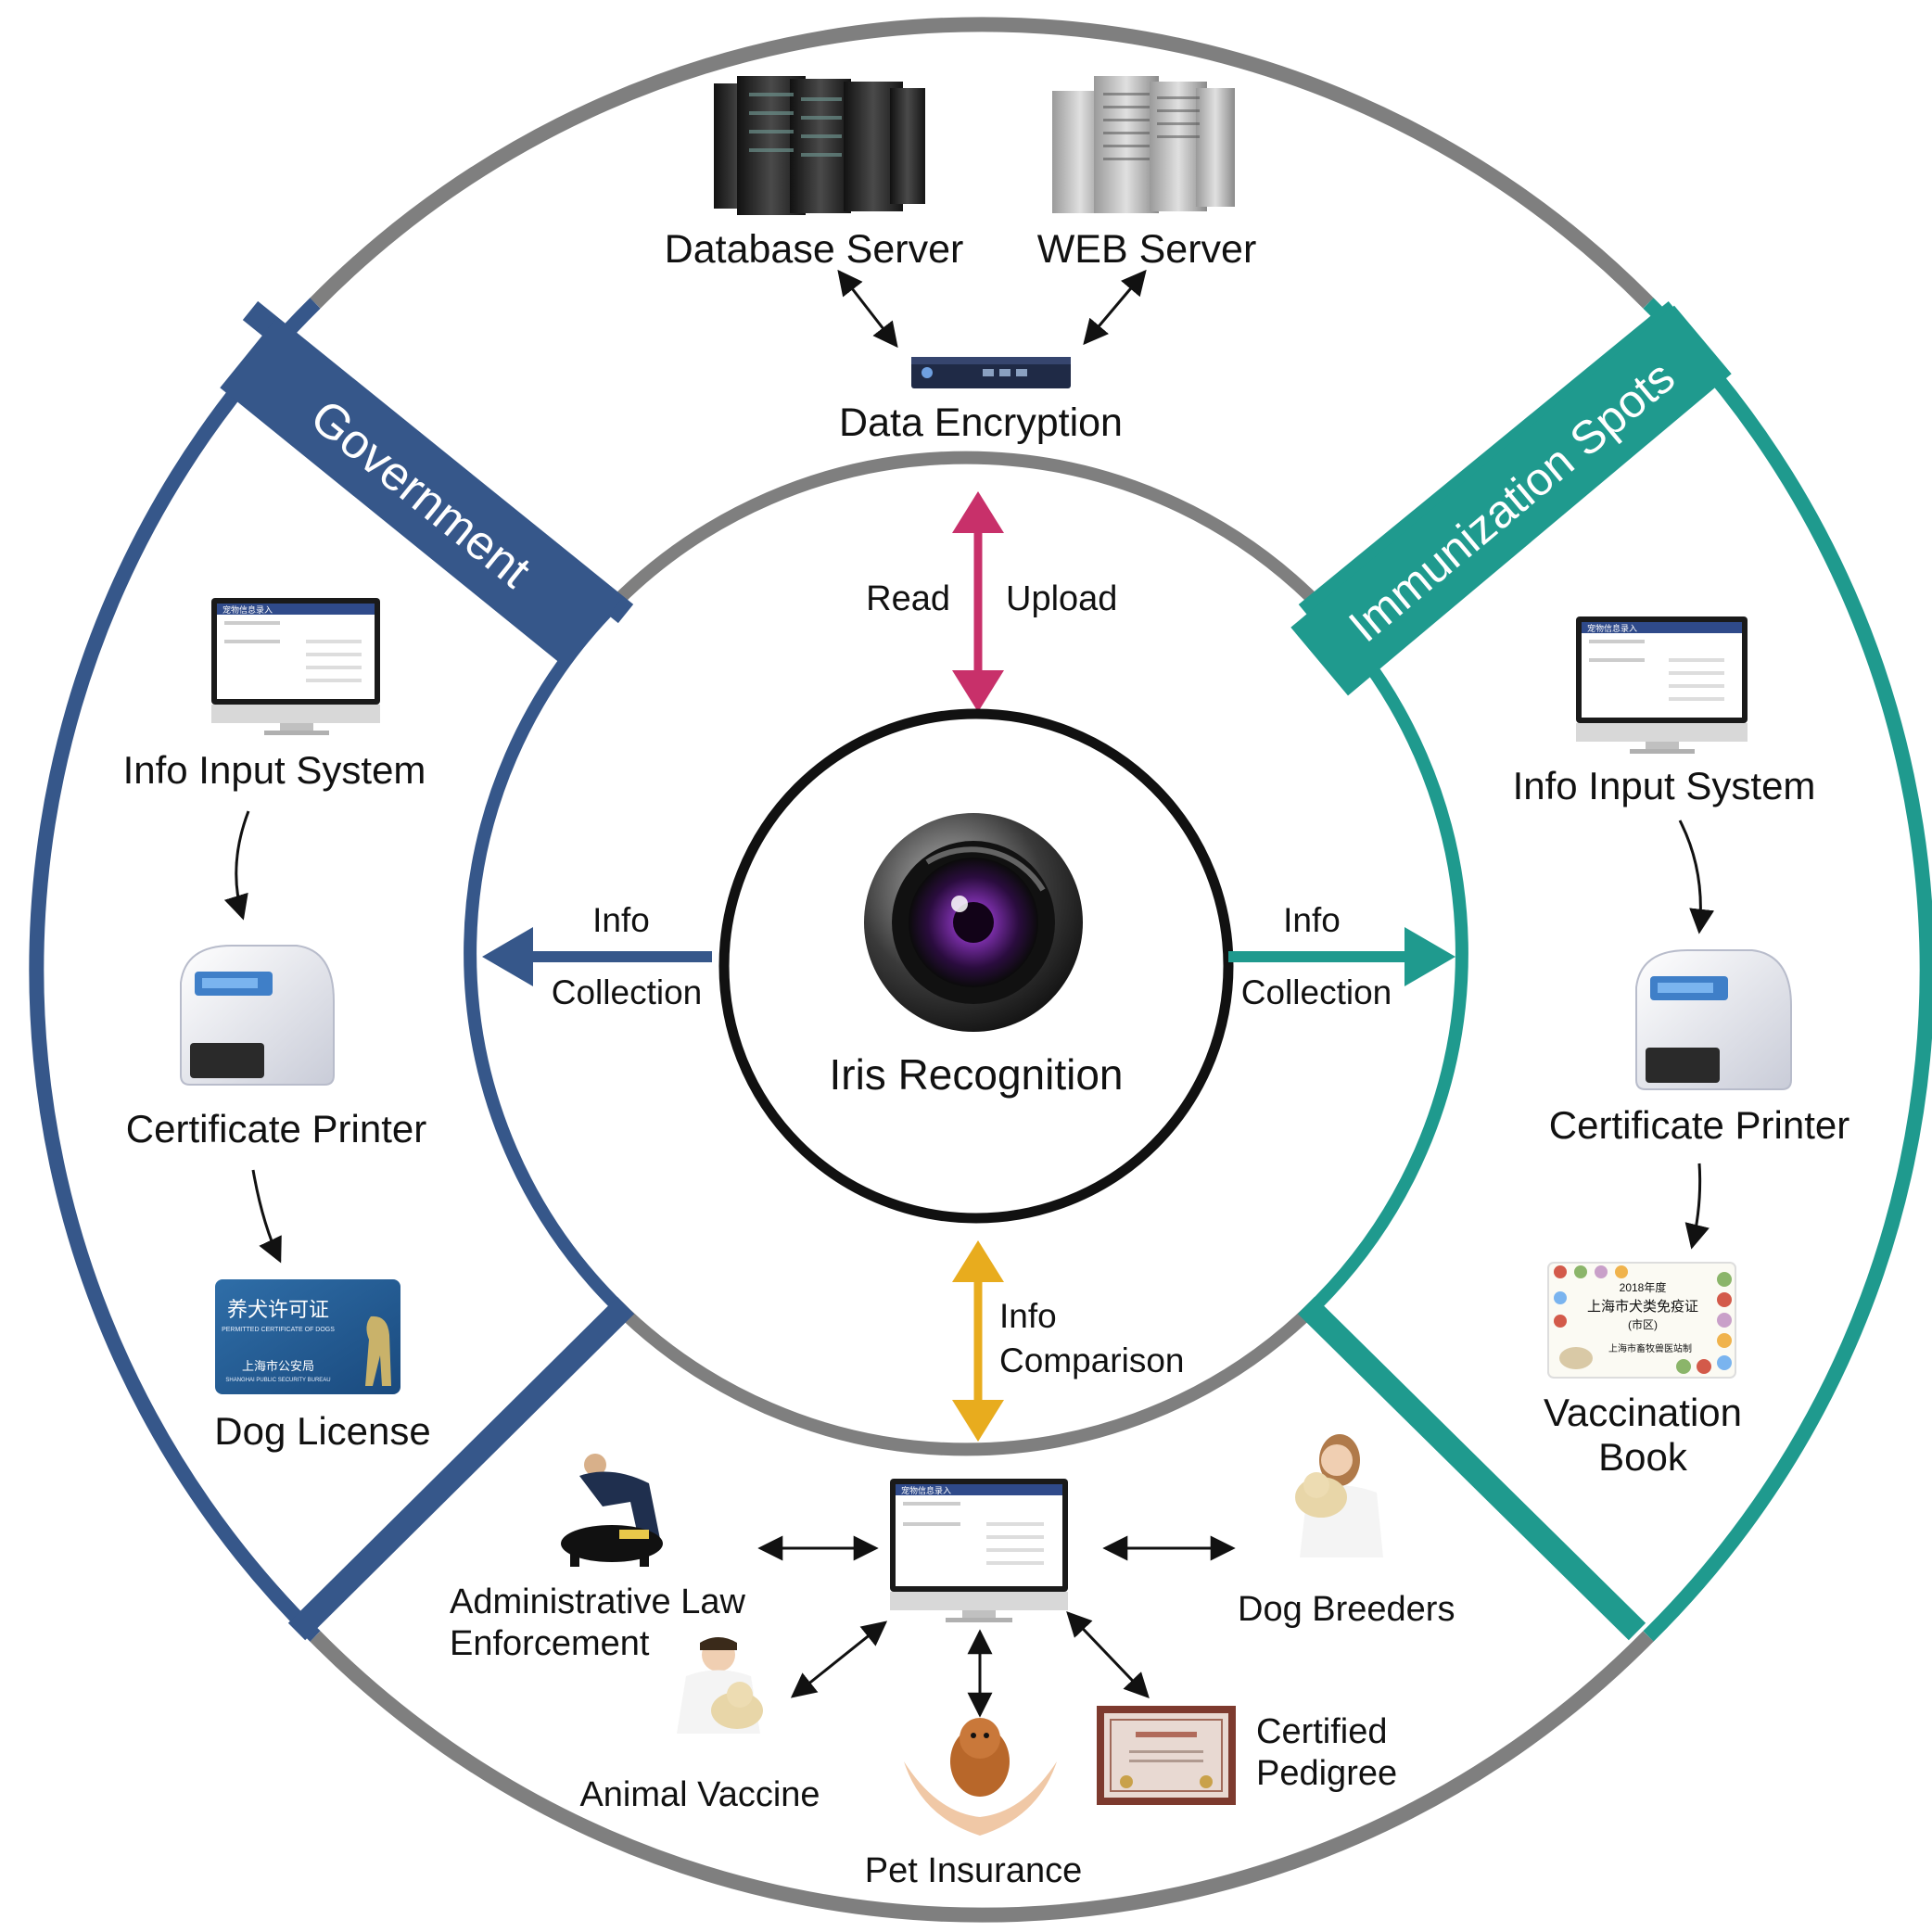 This screenshot has width=1932, height=1932. I want to click on gov-input-system-label: Info Input System, so click(274, 770).